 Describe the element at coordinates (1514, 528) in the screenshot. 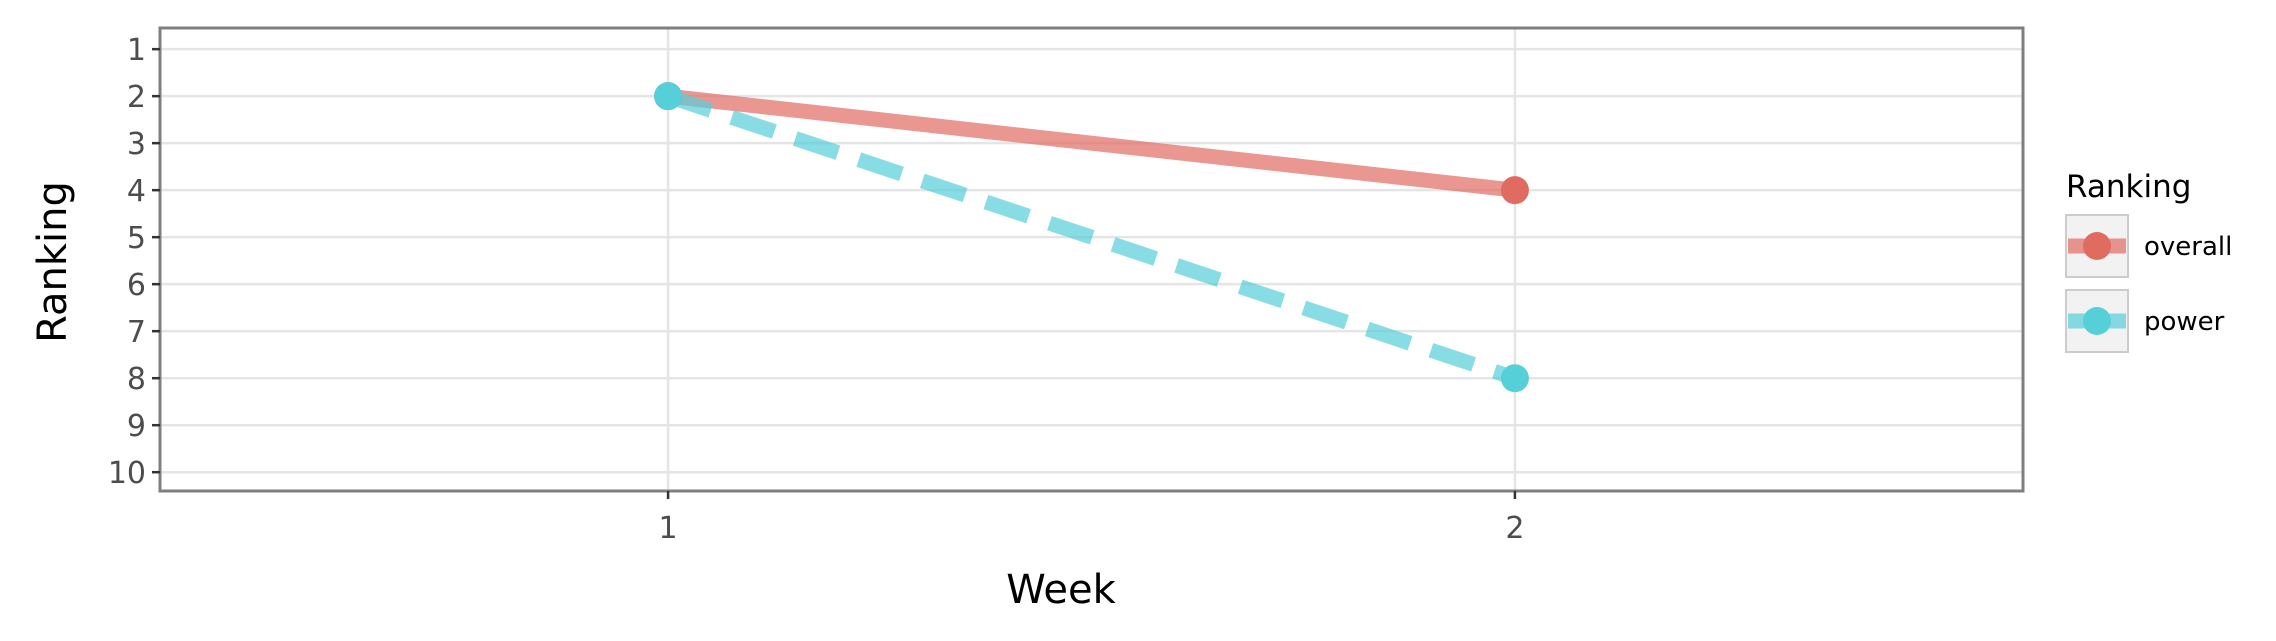

I see `x-tick-label: 2` at that location.